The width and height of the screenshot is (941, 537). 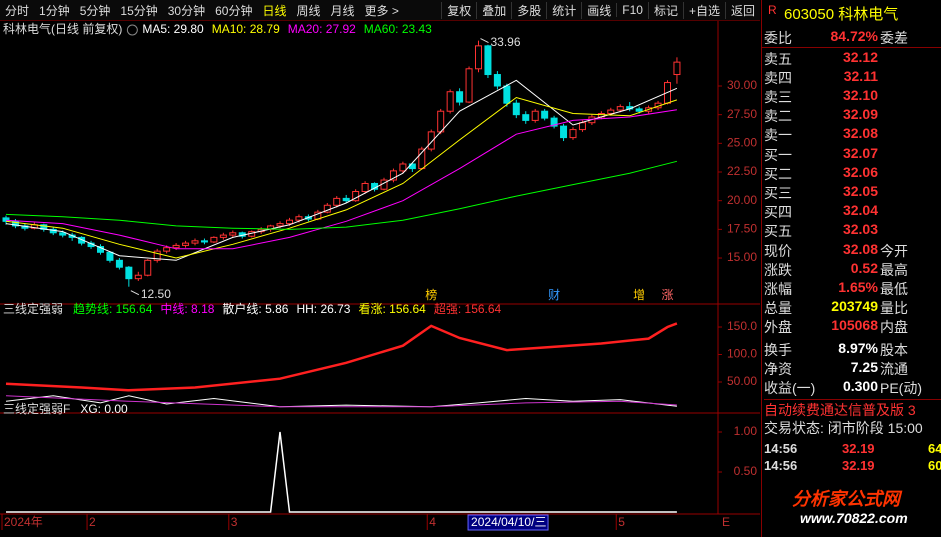 What do you see at coordinates (563, 10) in the screenshot?
I see `tool-button: 统计` at bounding box center [563, 10].